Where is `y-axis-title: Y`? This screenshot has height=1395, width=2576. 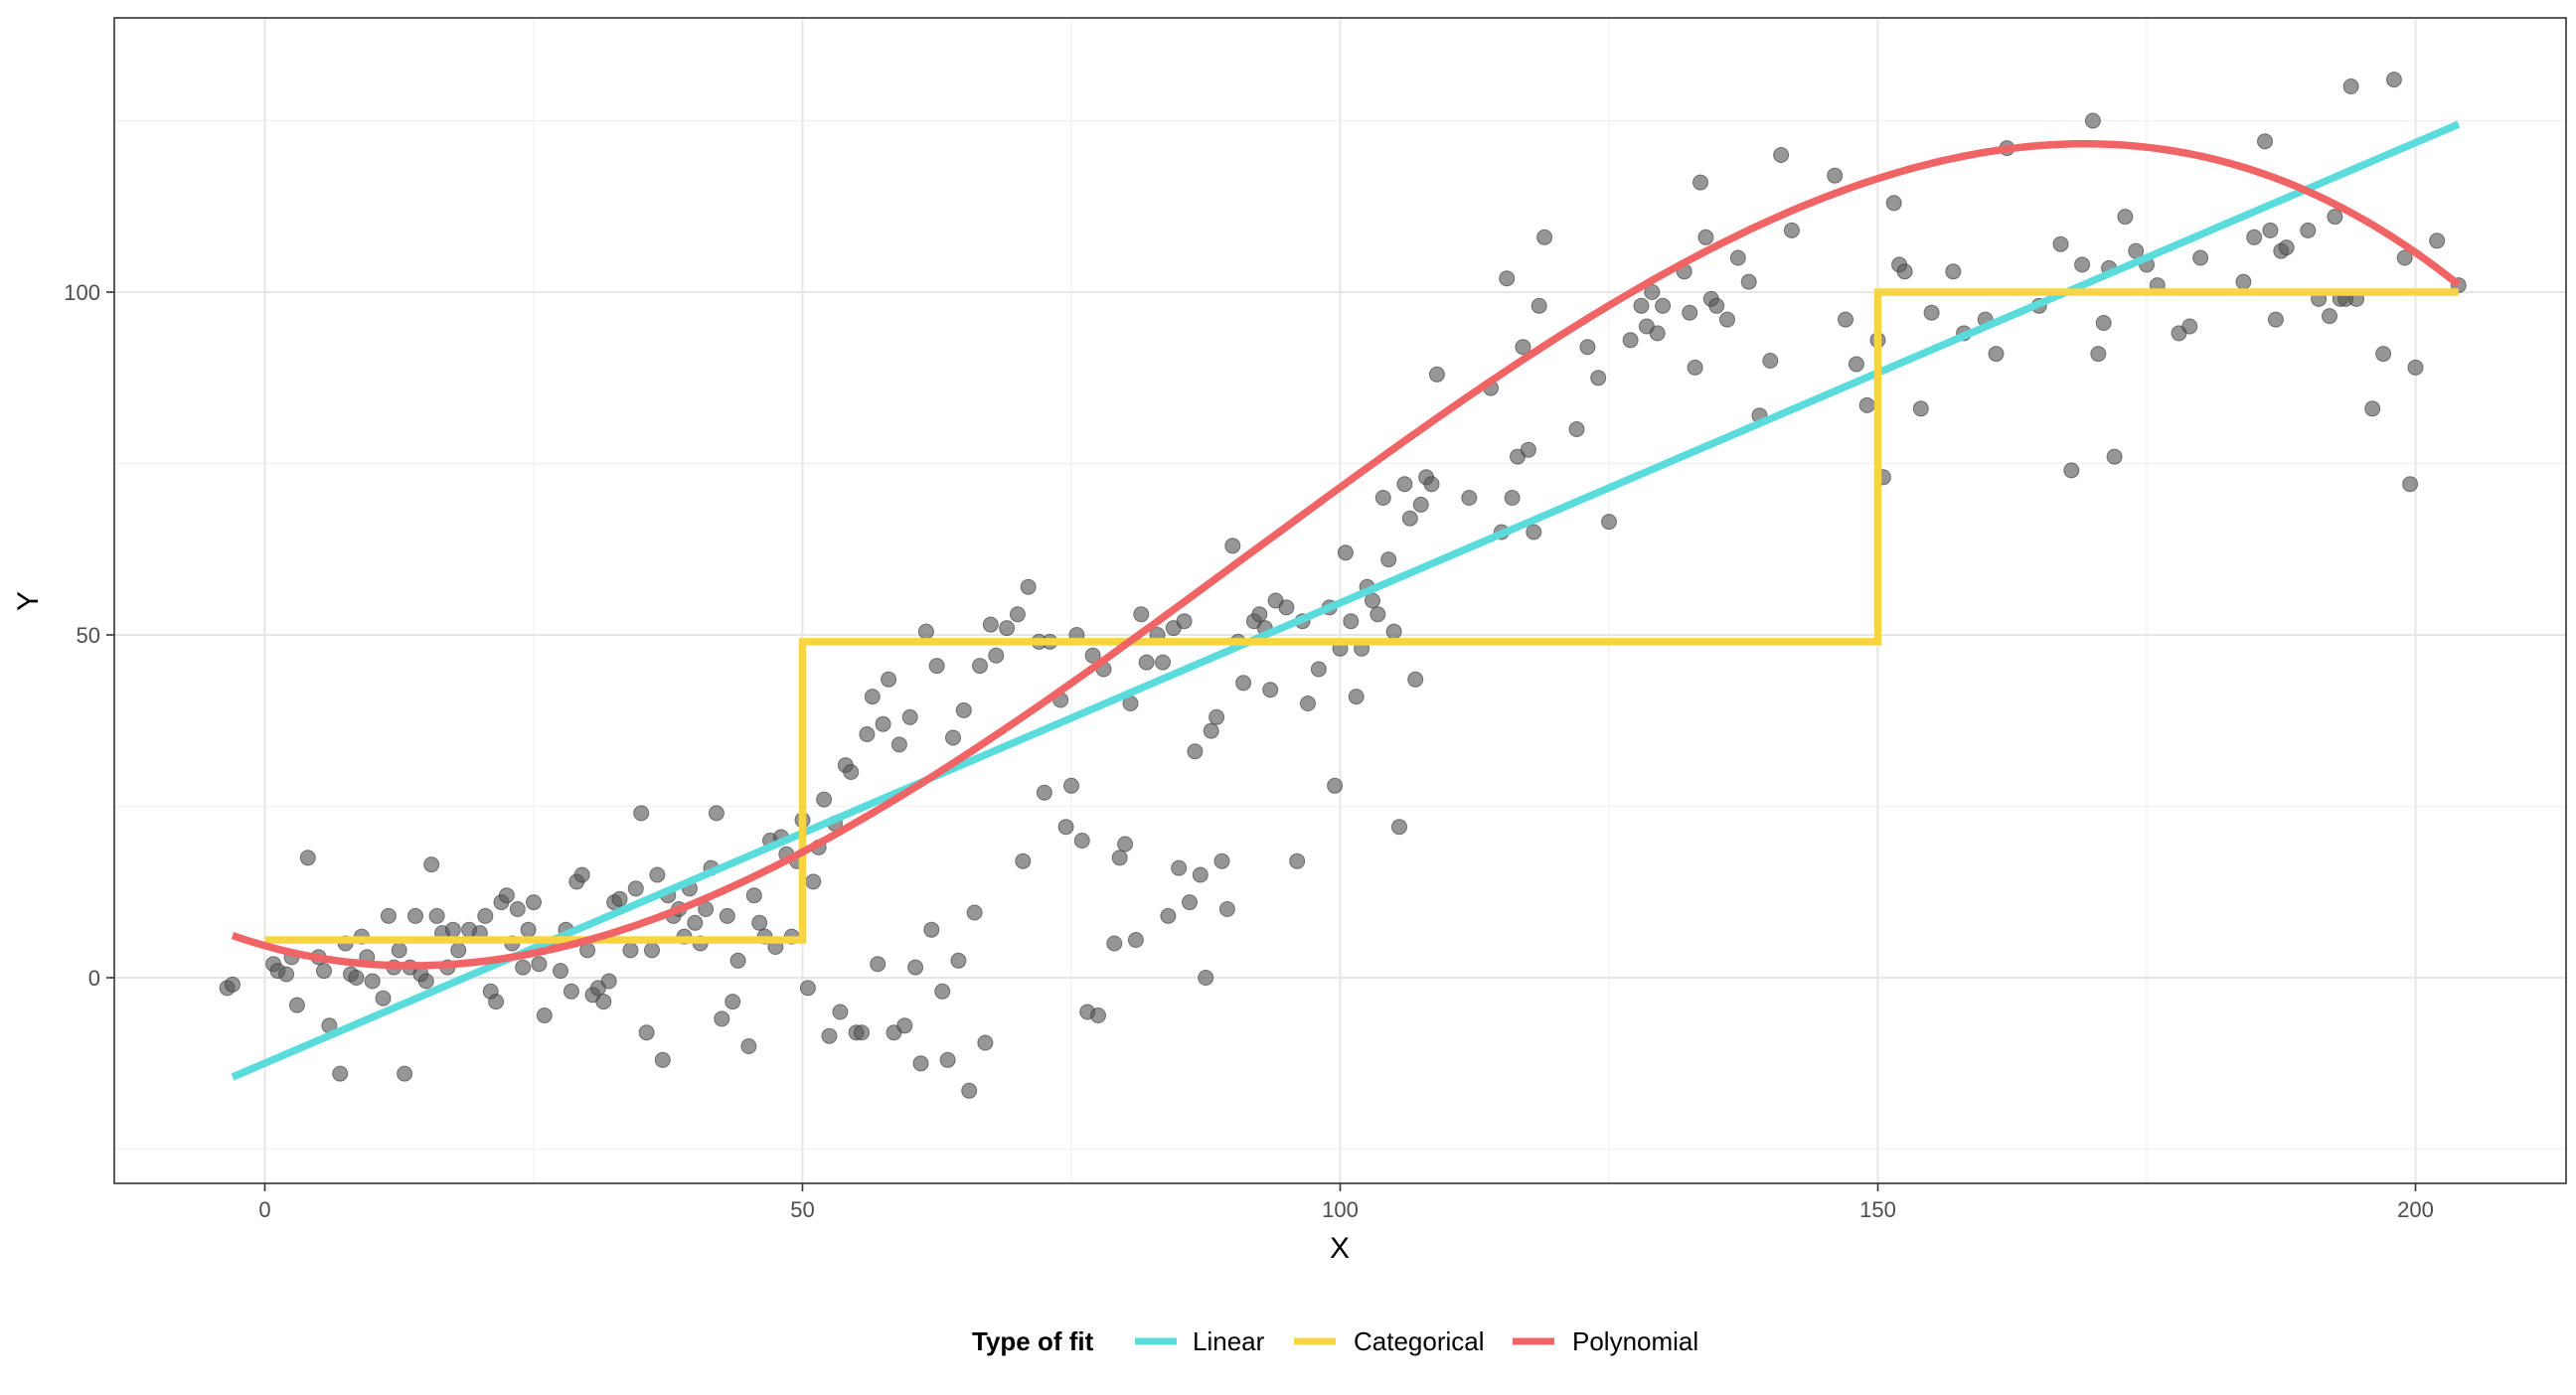 y-axis-title: Y is located at coordinates (28, 601).